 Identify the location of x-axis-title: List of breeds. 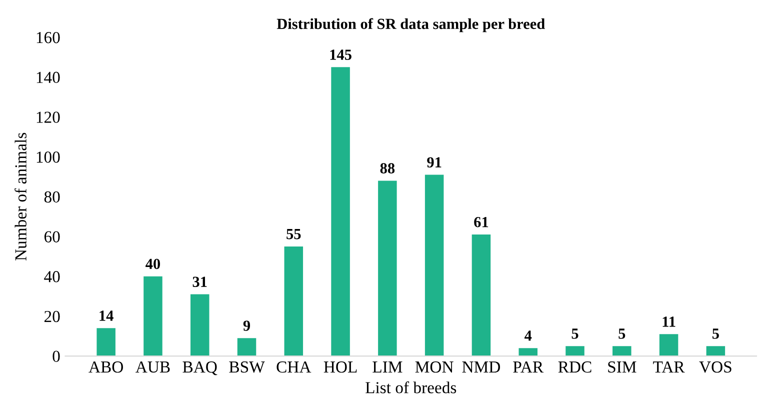
(411, 387).